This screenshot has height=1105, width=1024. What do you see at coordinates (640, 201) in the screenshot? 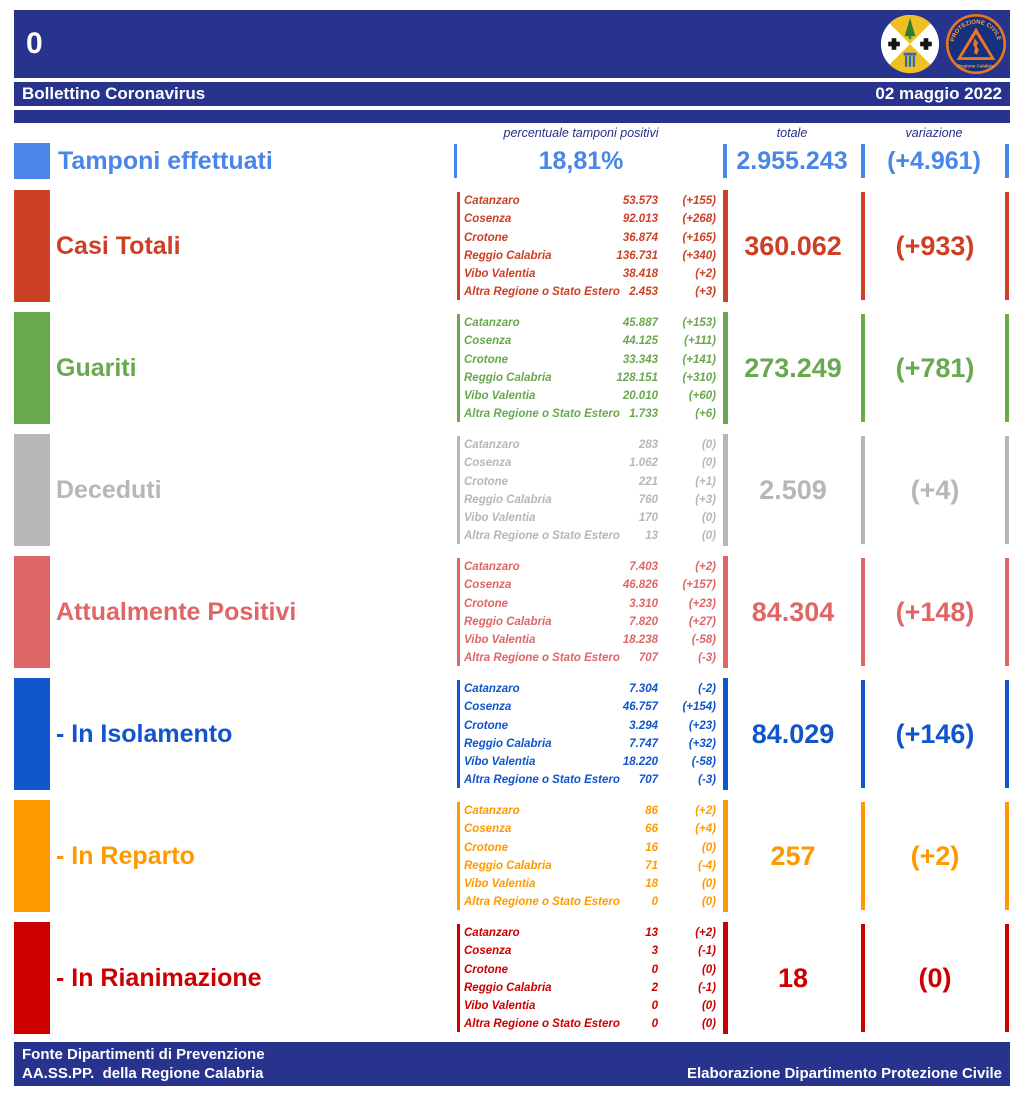
I see `province-value: 53.573` at bounding box center [640, 201].